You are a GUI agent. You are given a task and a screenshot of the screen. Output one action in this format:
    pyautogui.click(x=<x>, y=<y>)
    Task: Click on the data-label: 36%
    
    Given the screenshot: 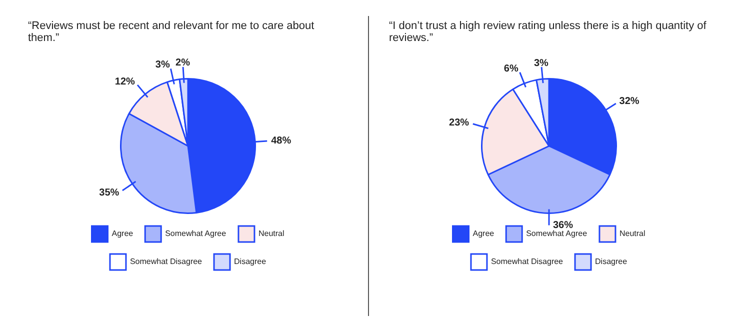 What is the action you would take?
    pyautogui.click(x=563, y=225)
    